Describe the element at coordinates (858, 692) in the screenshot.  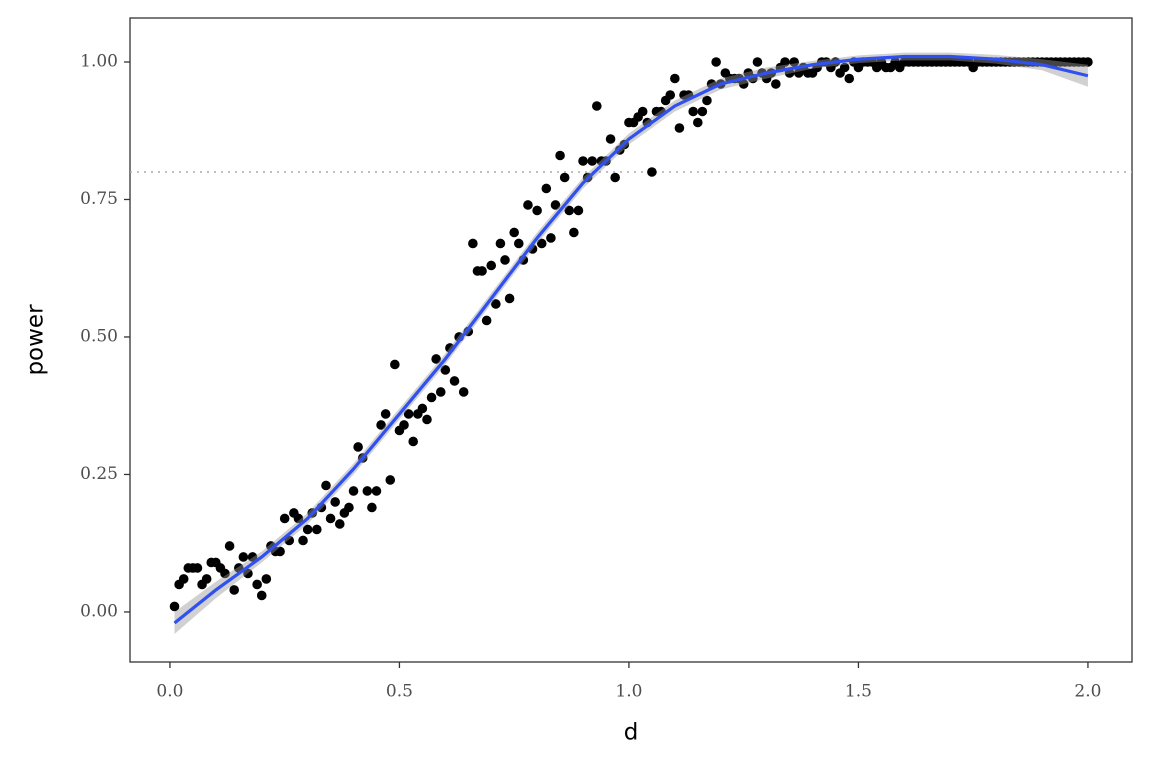
I see `x-tick-label: 1.5` at that location.